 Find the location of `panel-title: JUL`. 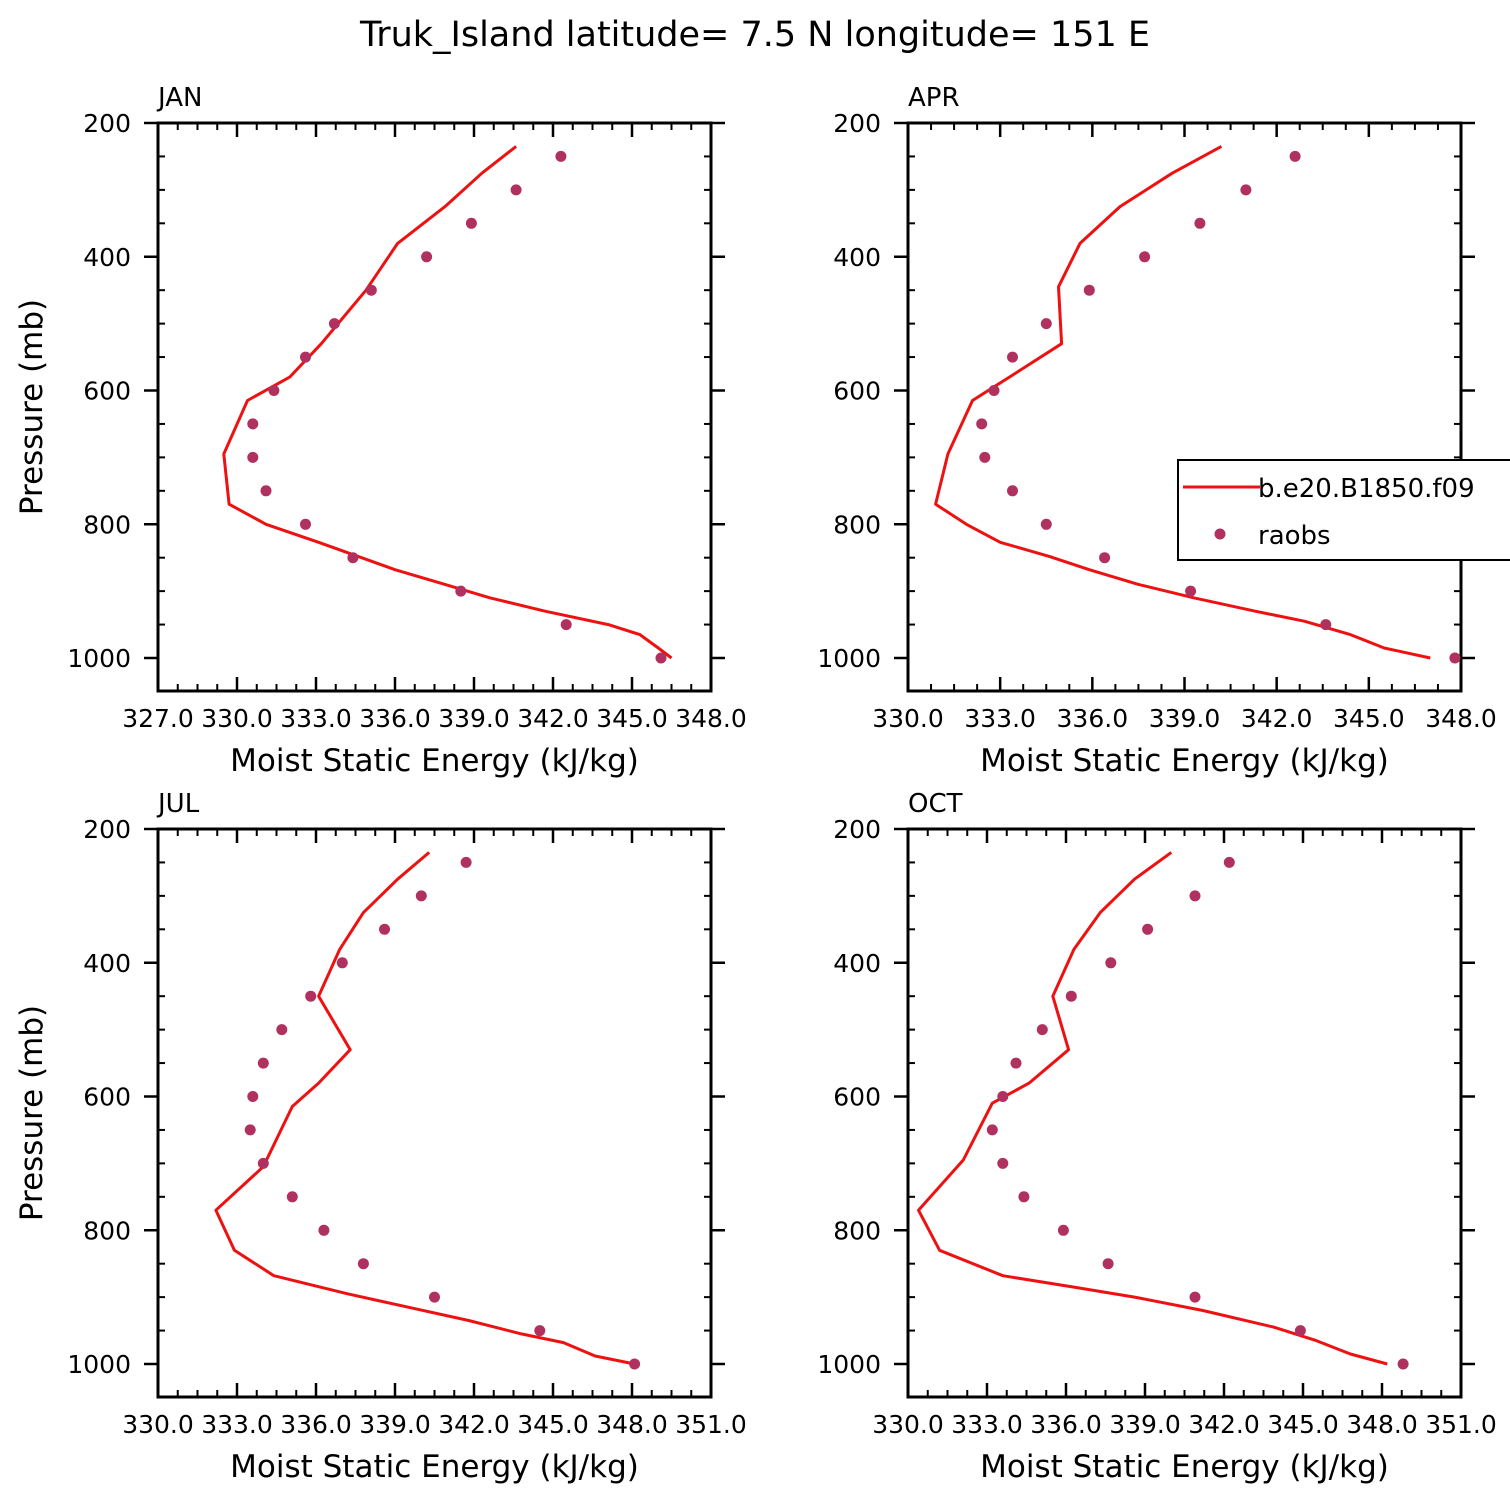

panel-title: JUL is located at coordinates (178, 804).